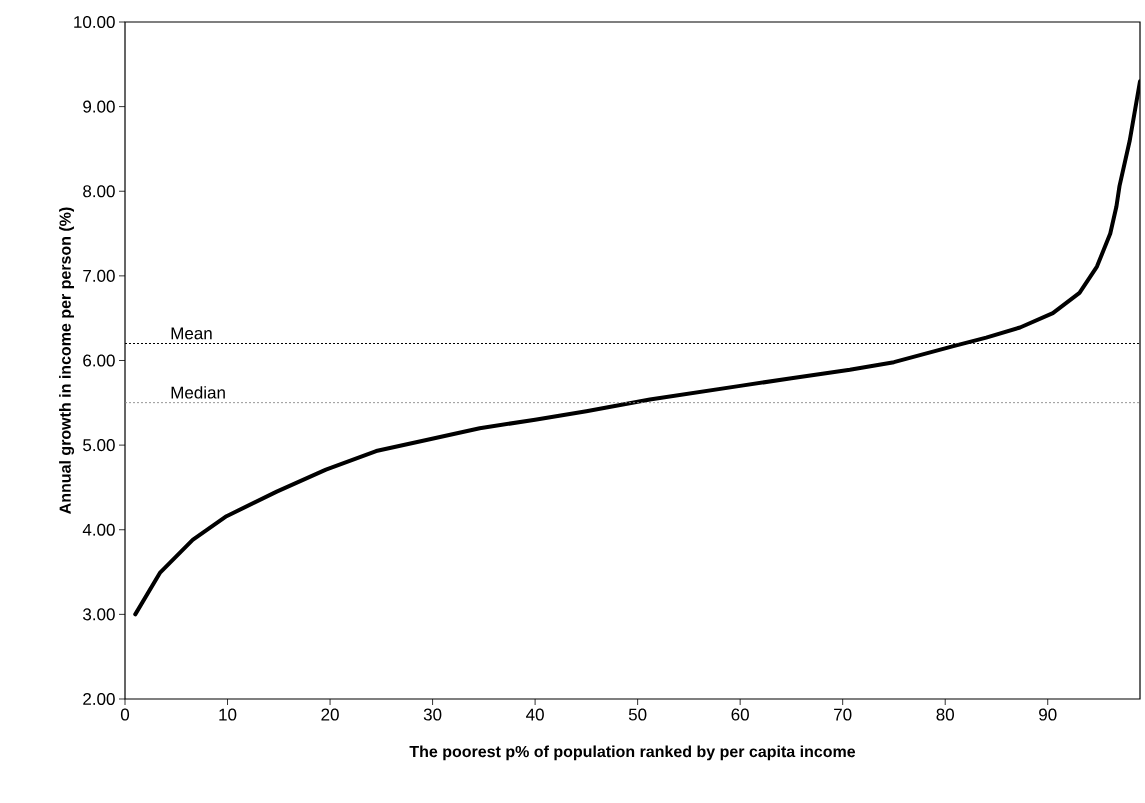 The image size is (1145, 803). I want to click on x-tick-label: 70, so click(843, 714).